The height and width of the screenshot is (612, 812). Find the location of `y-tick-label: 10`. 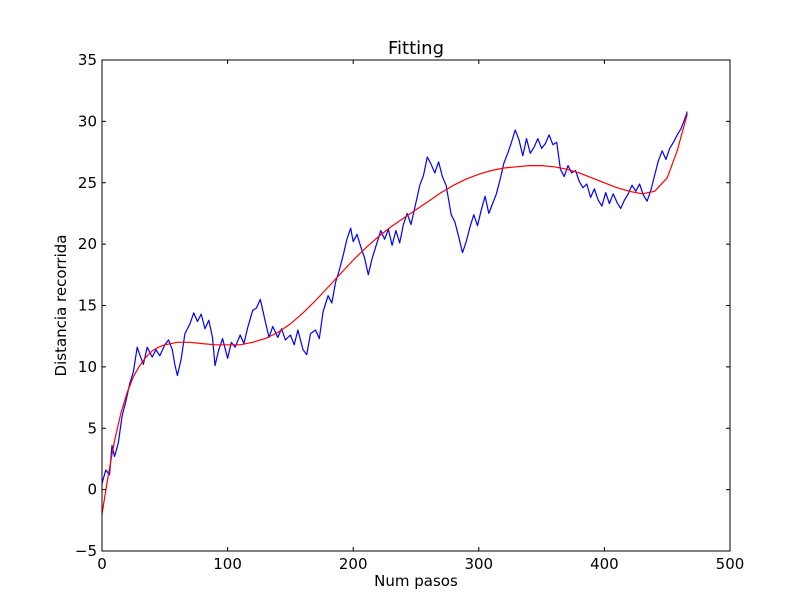

y-tick-label: 10 is located at coordinates (87, 367).